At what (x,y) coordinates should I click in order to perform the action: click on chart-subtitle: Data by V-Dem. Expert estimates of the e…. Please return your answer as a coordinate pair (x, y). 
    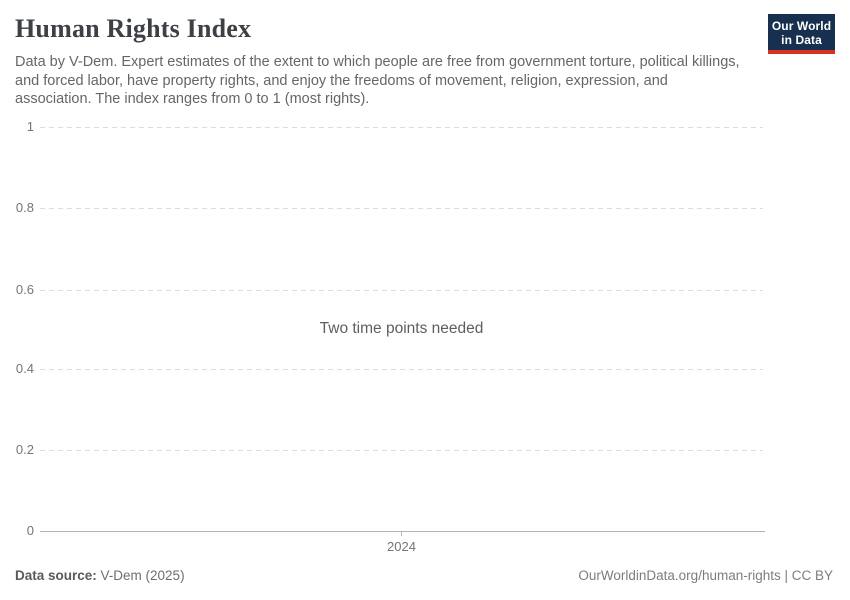
    Looking at the image, I should click on (377, 81).